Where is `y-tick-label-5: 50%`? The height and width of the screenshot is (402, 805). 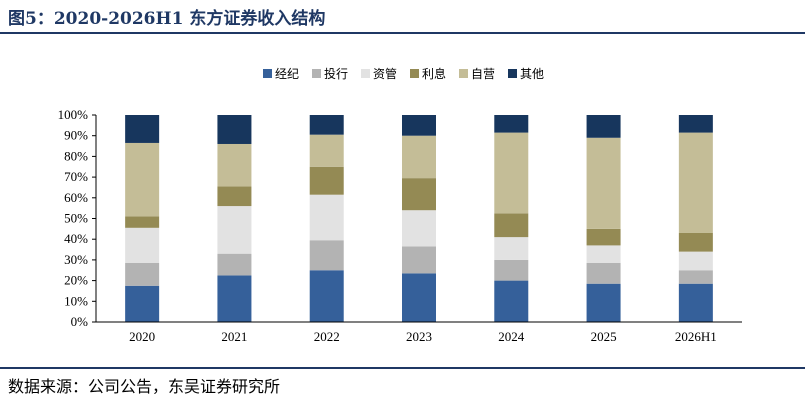
y-tick-label-5: 50% is located at coordinates (76, 218).